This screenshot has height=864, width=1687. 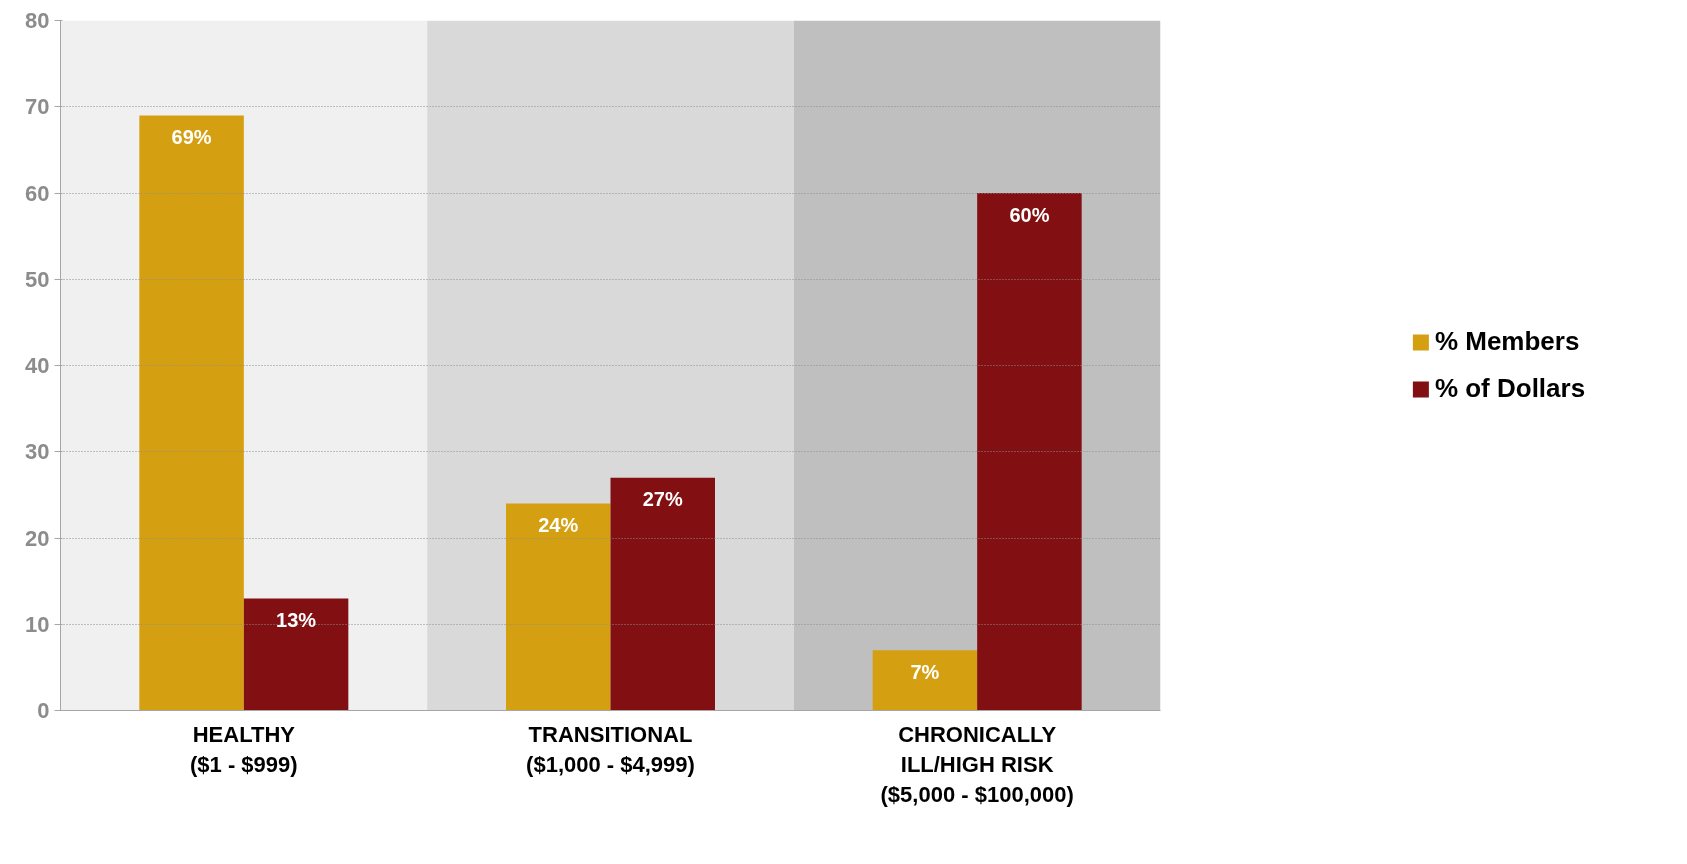 What do you see at coordinates (37, 624) in the screenshot?
I see `y-tick-label: 10` at bounding box center [37, 624].